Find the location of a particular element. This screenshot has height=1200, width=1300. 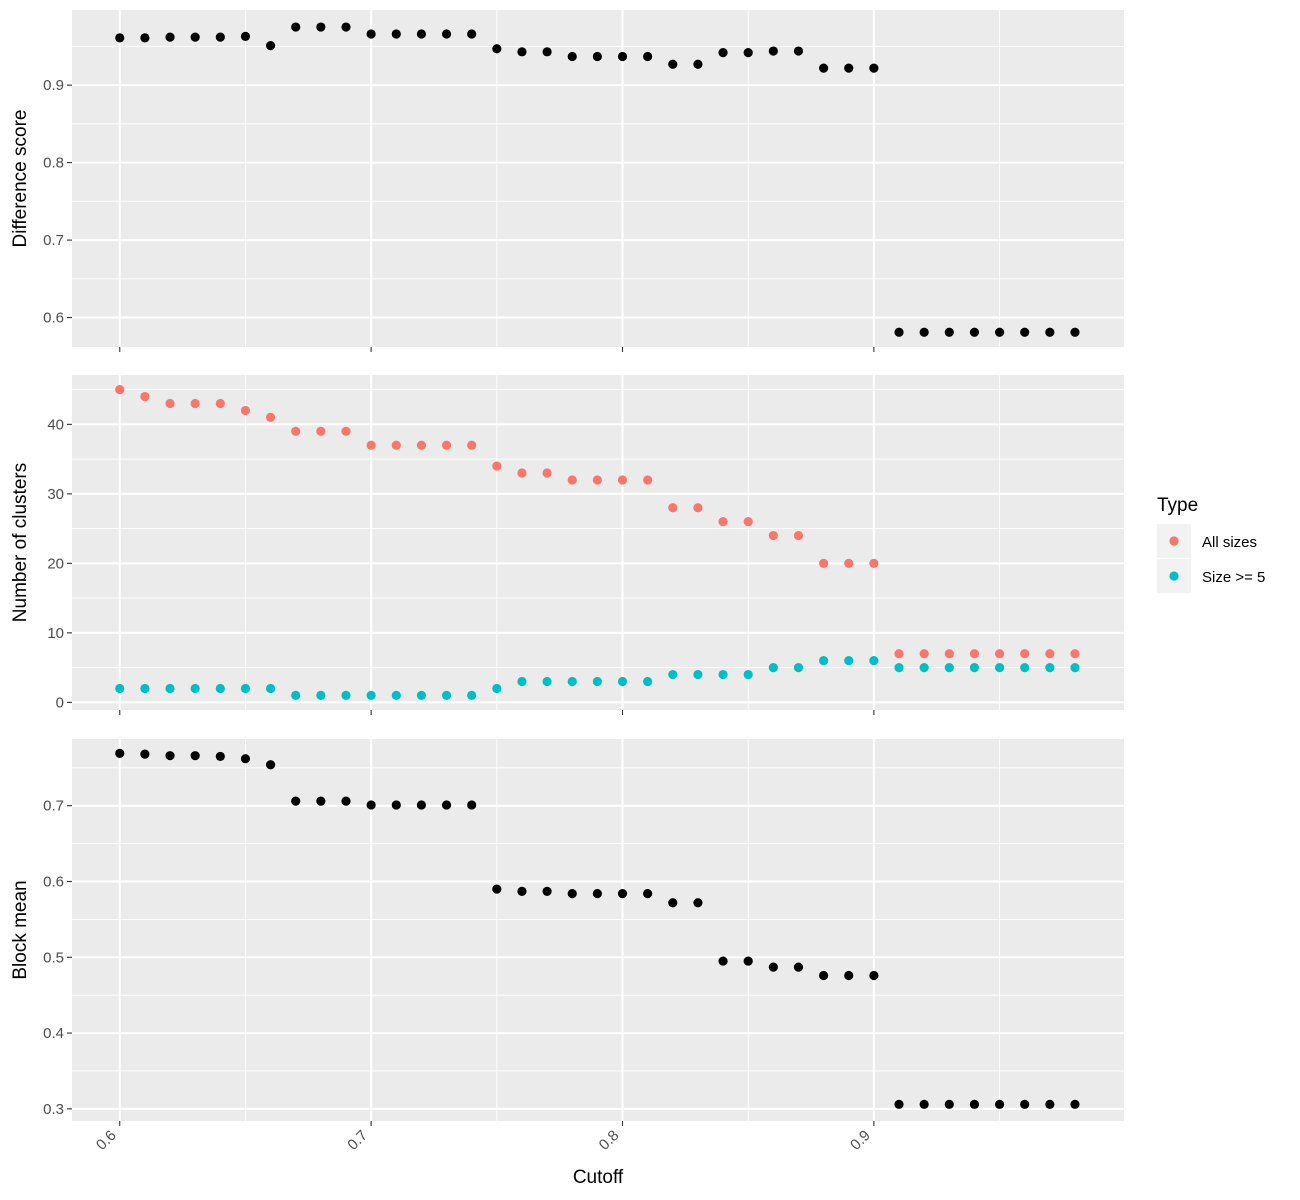

y-tick-label: 0.4 is located at coordinates (53, 1033).